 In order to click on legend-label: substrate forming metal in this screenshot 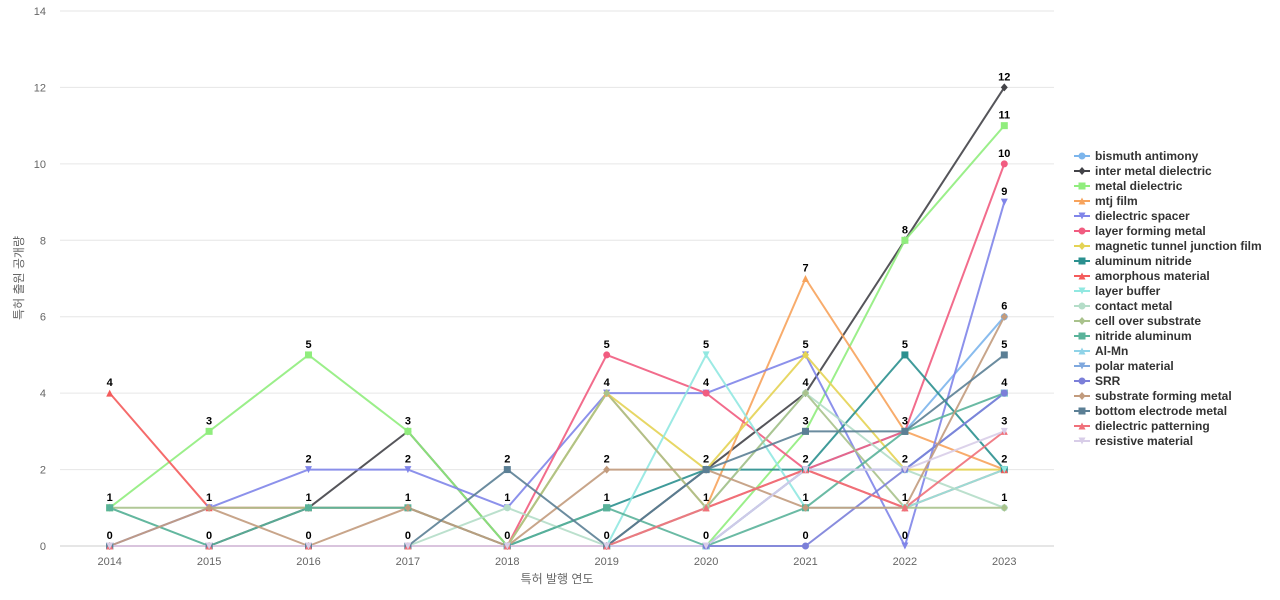, I will do `click(1163, 396)`.